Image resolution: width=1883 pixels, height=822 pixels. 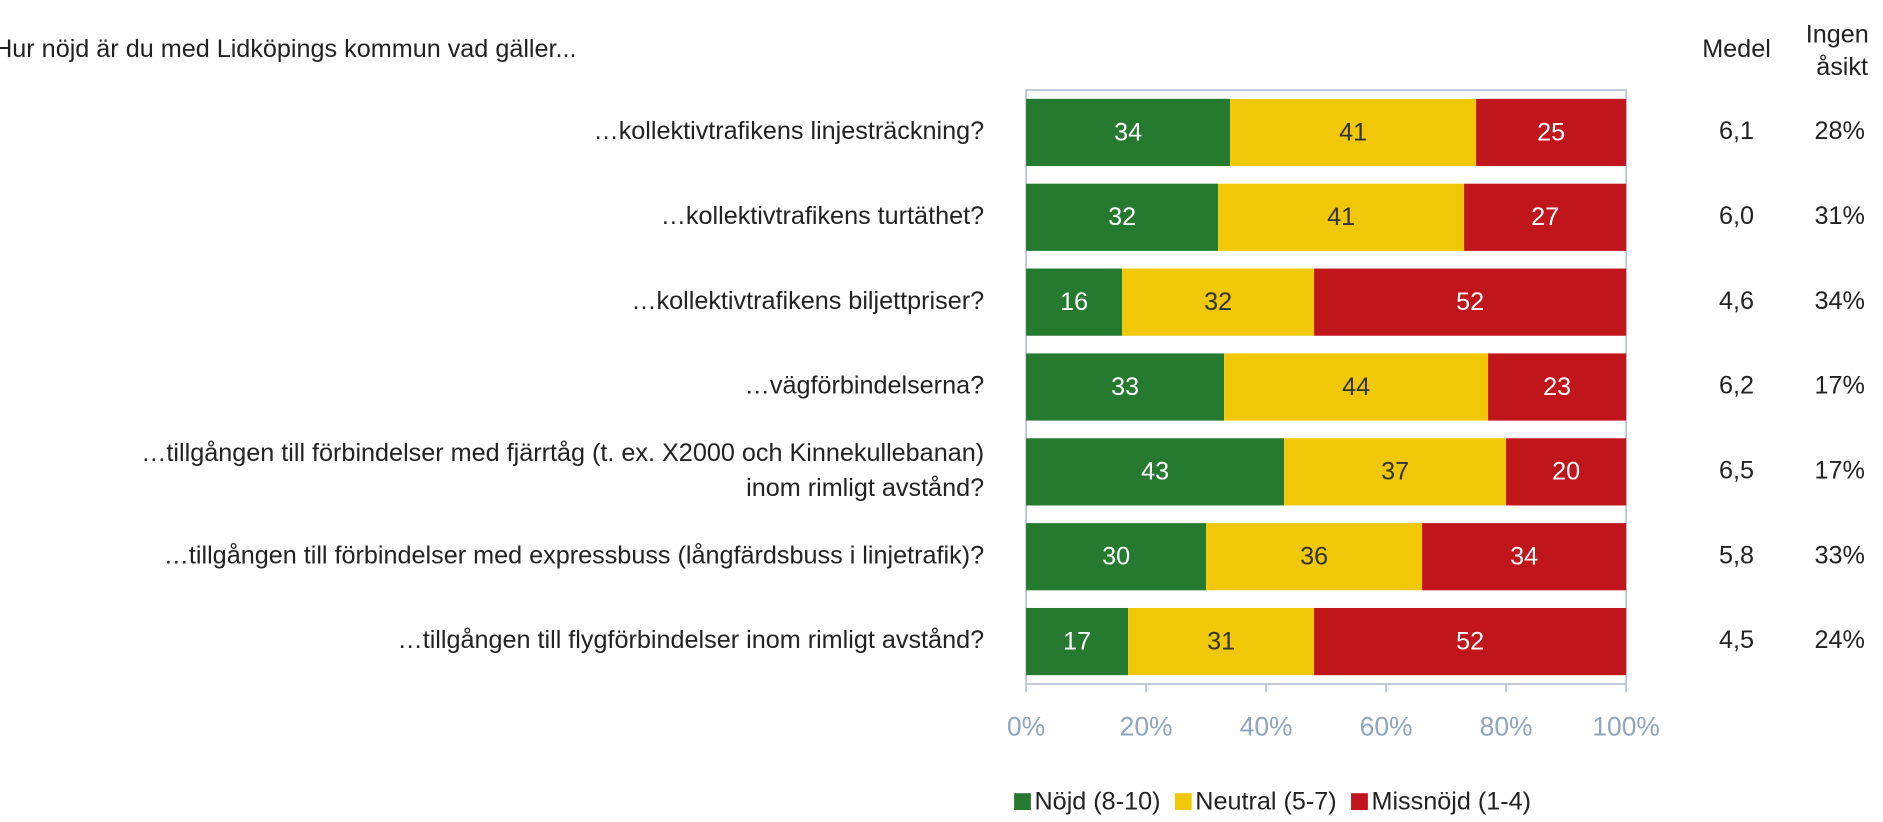 What do you see at coordinates (1451, 801) in the screenshot?
I see `legend-label: Missnöjd (1-4)` at bounding box center [1451, 801].